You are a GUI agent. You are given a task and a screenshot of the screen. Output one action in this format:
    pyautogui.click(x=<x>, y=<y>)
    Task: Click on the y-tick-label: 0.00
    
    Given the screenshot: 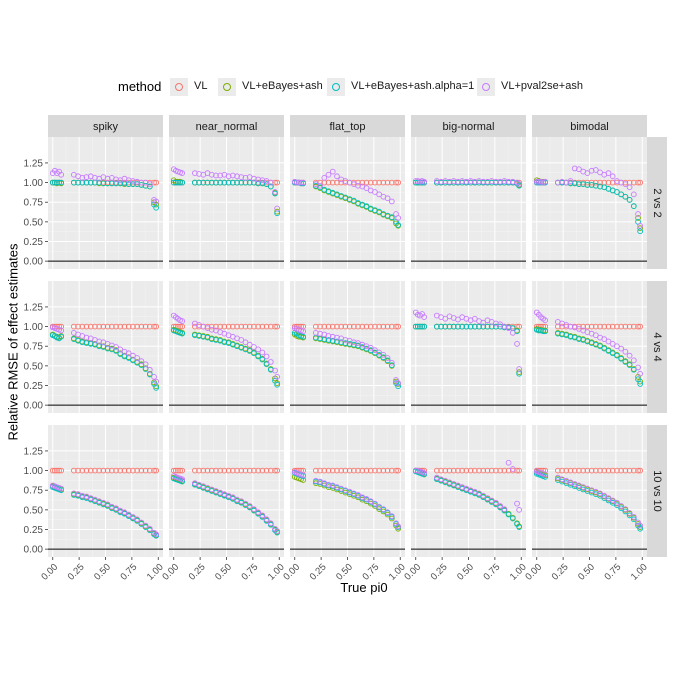 What is the action you would take?
    pyautogui.click(x=34, y=550)
    